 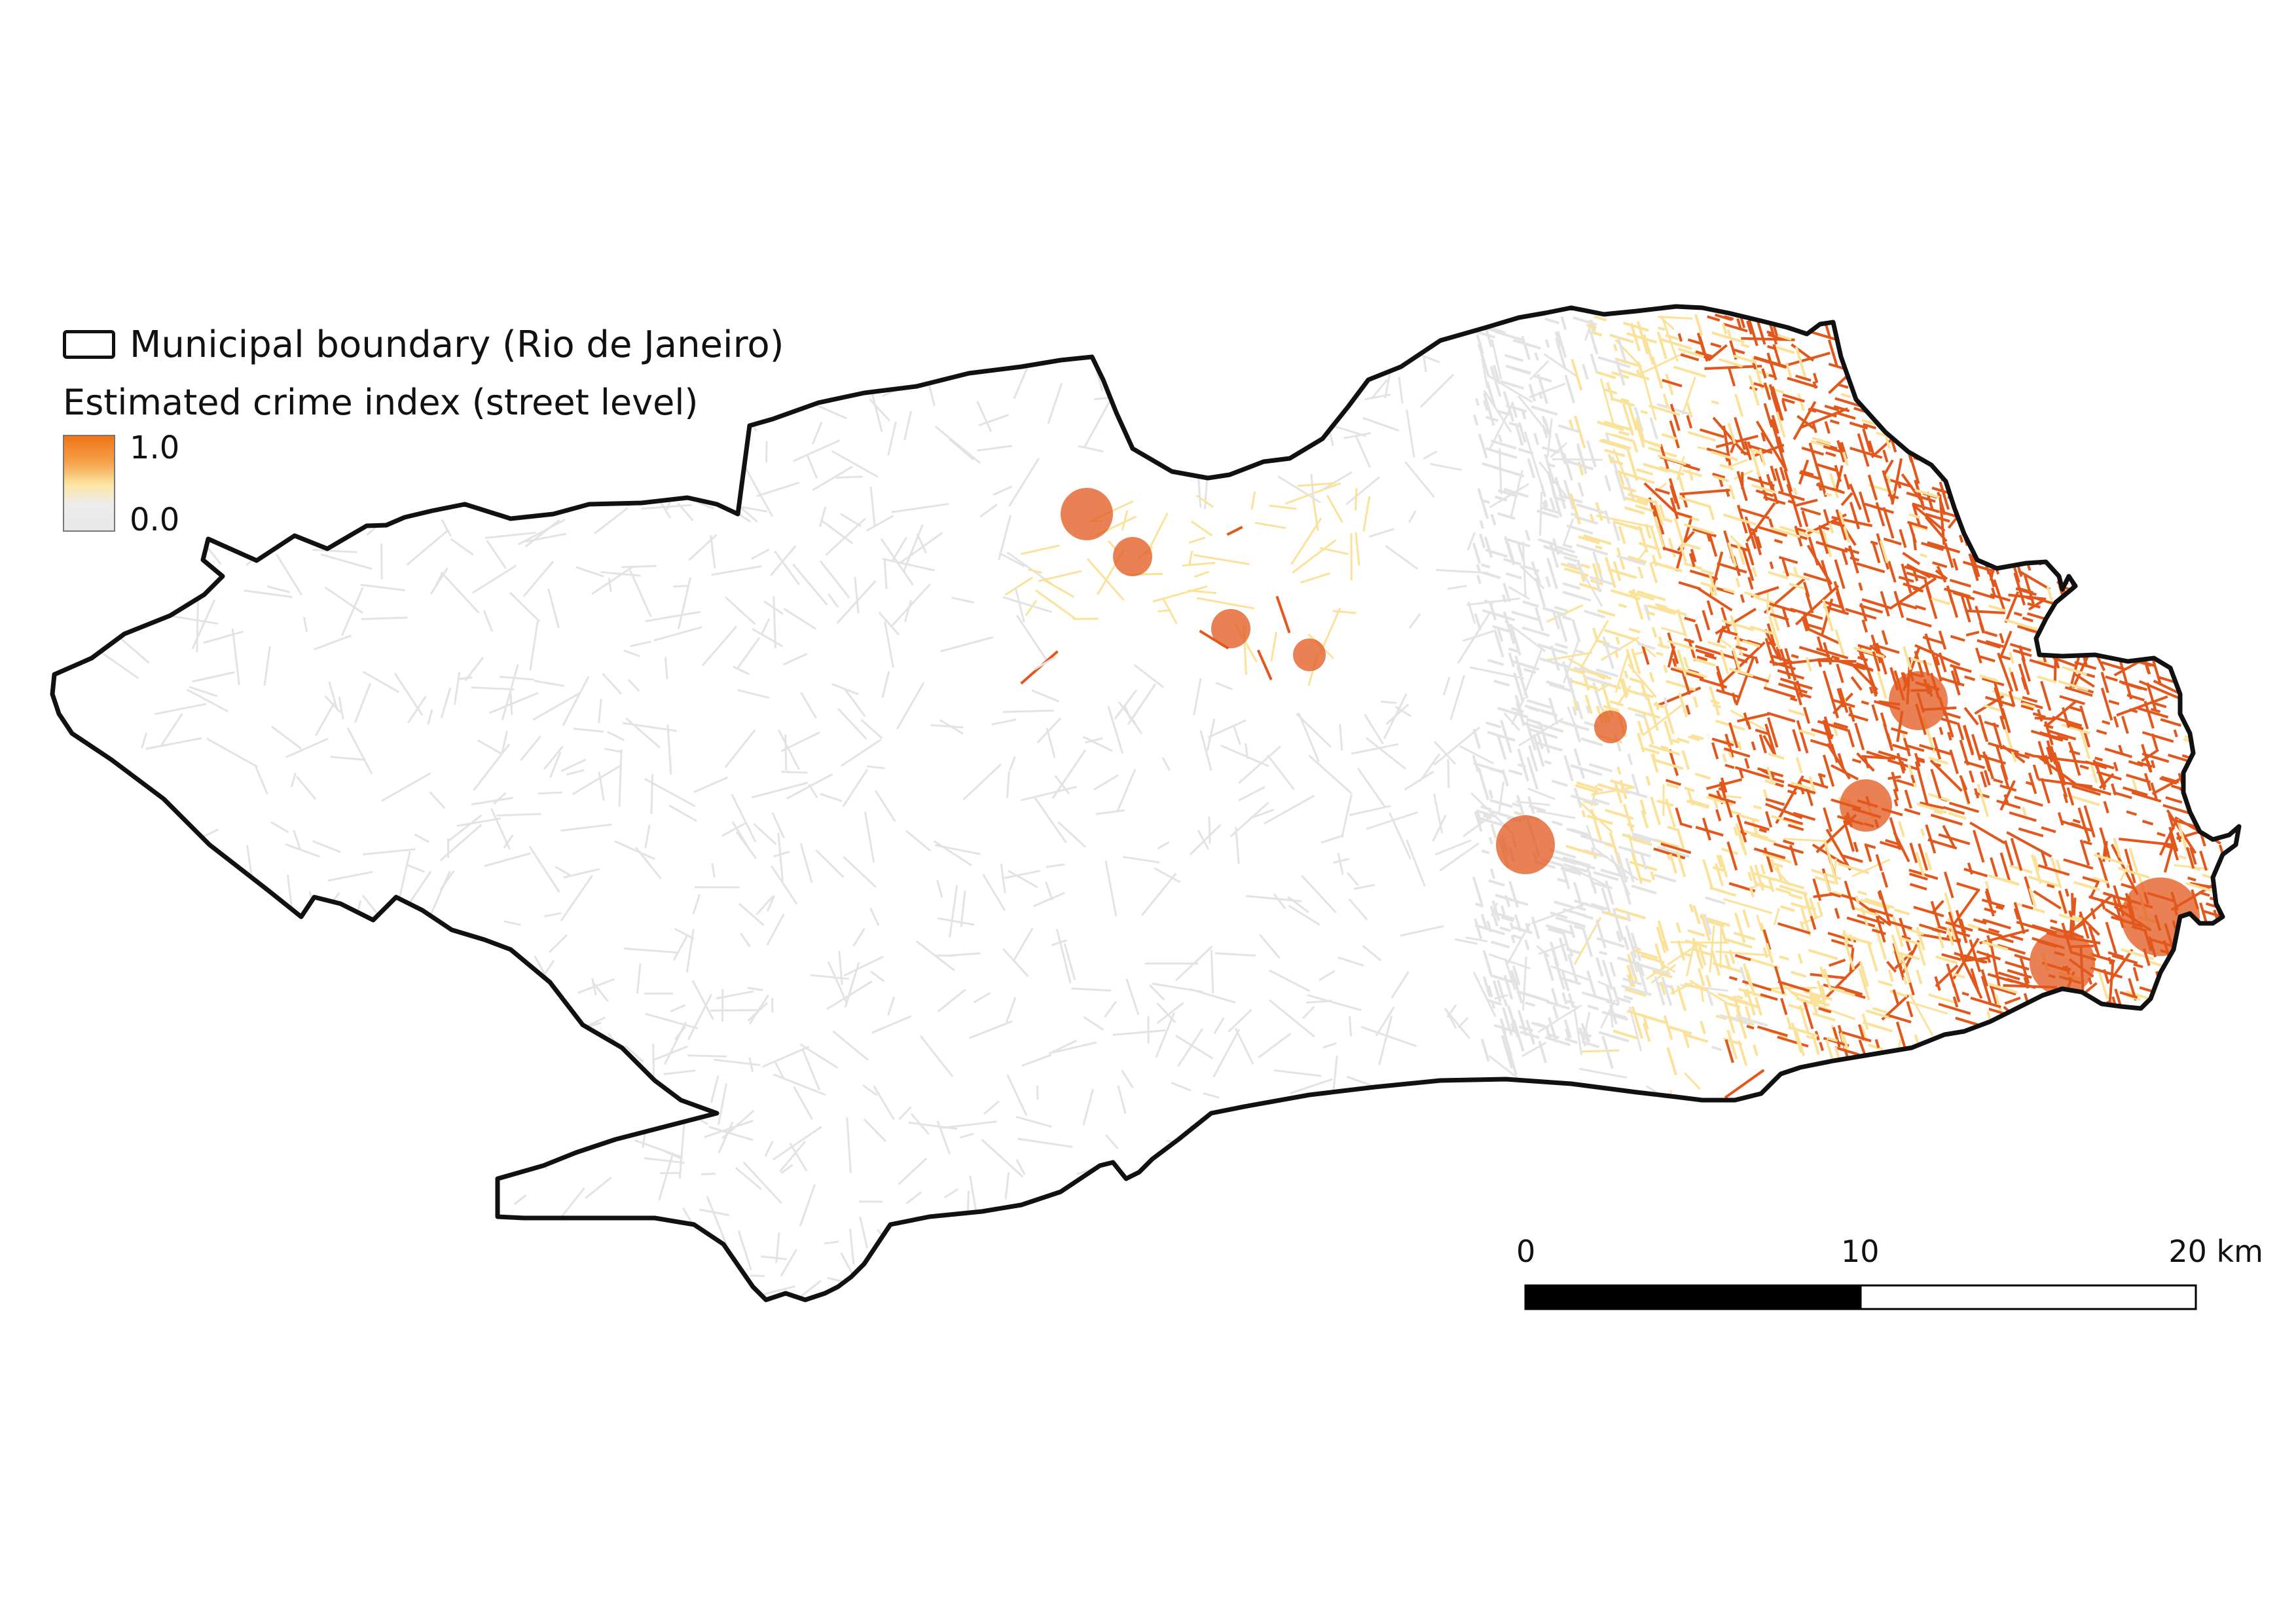 What do you see at coordinates (155, 448) in the screenshot?
I see `ramp-max-label: 1.0` at bounding box center [155, 448].